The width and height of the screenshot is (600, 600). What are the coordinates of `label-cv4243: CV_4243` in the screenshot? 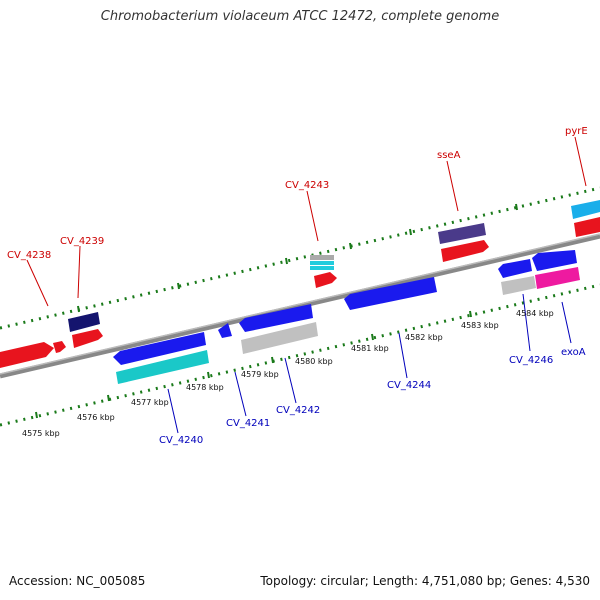 It's located at (307, 185).